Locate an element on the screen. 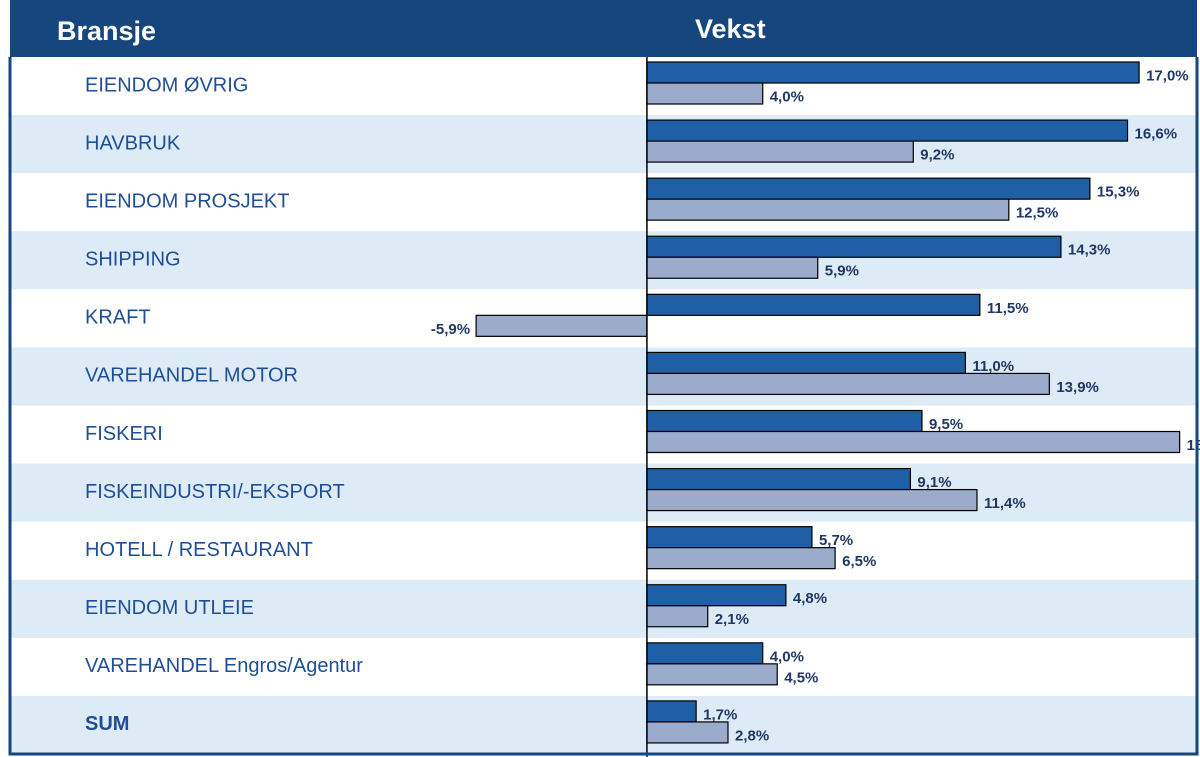  value-label: 9,1% is located at coordinates (934, 482).